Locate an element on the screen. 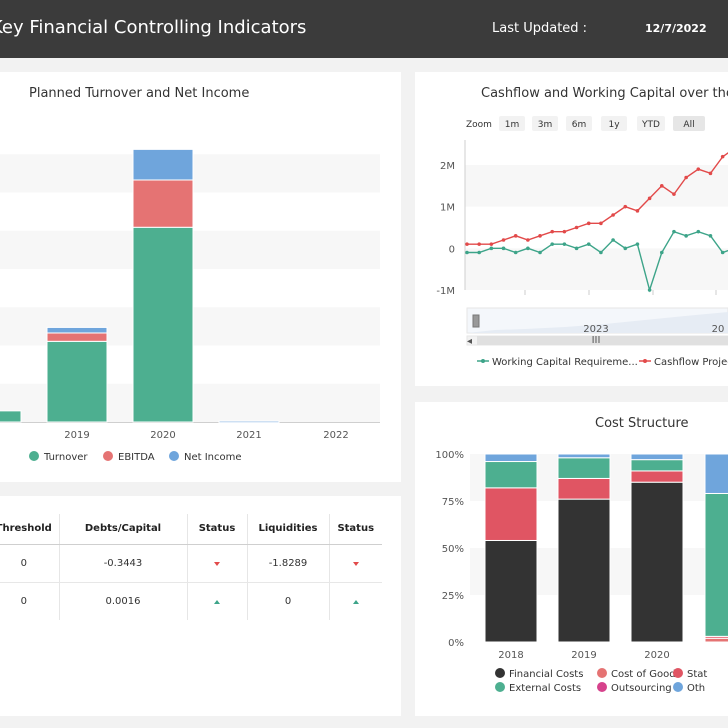 The image size is (728, 728). zoom-button-label: All is located at coordinates (688, 125).